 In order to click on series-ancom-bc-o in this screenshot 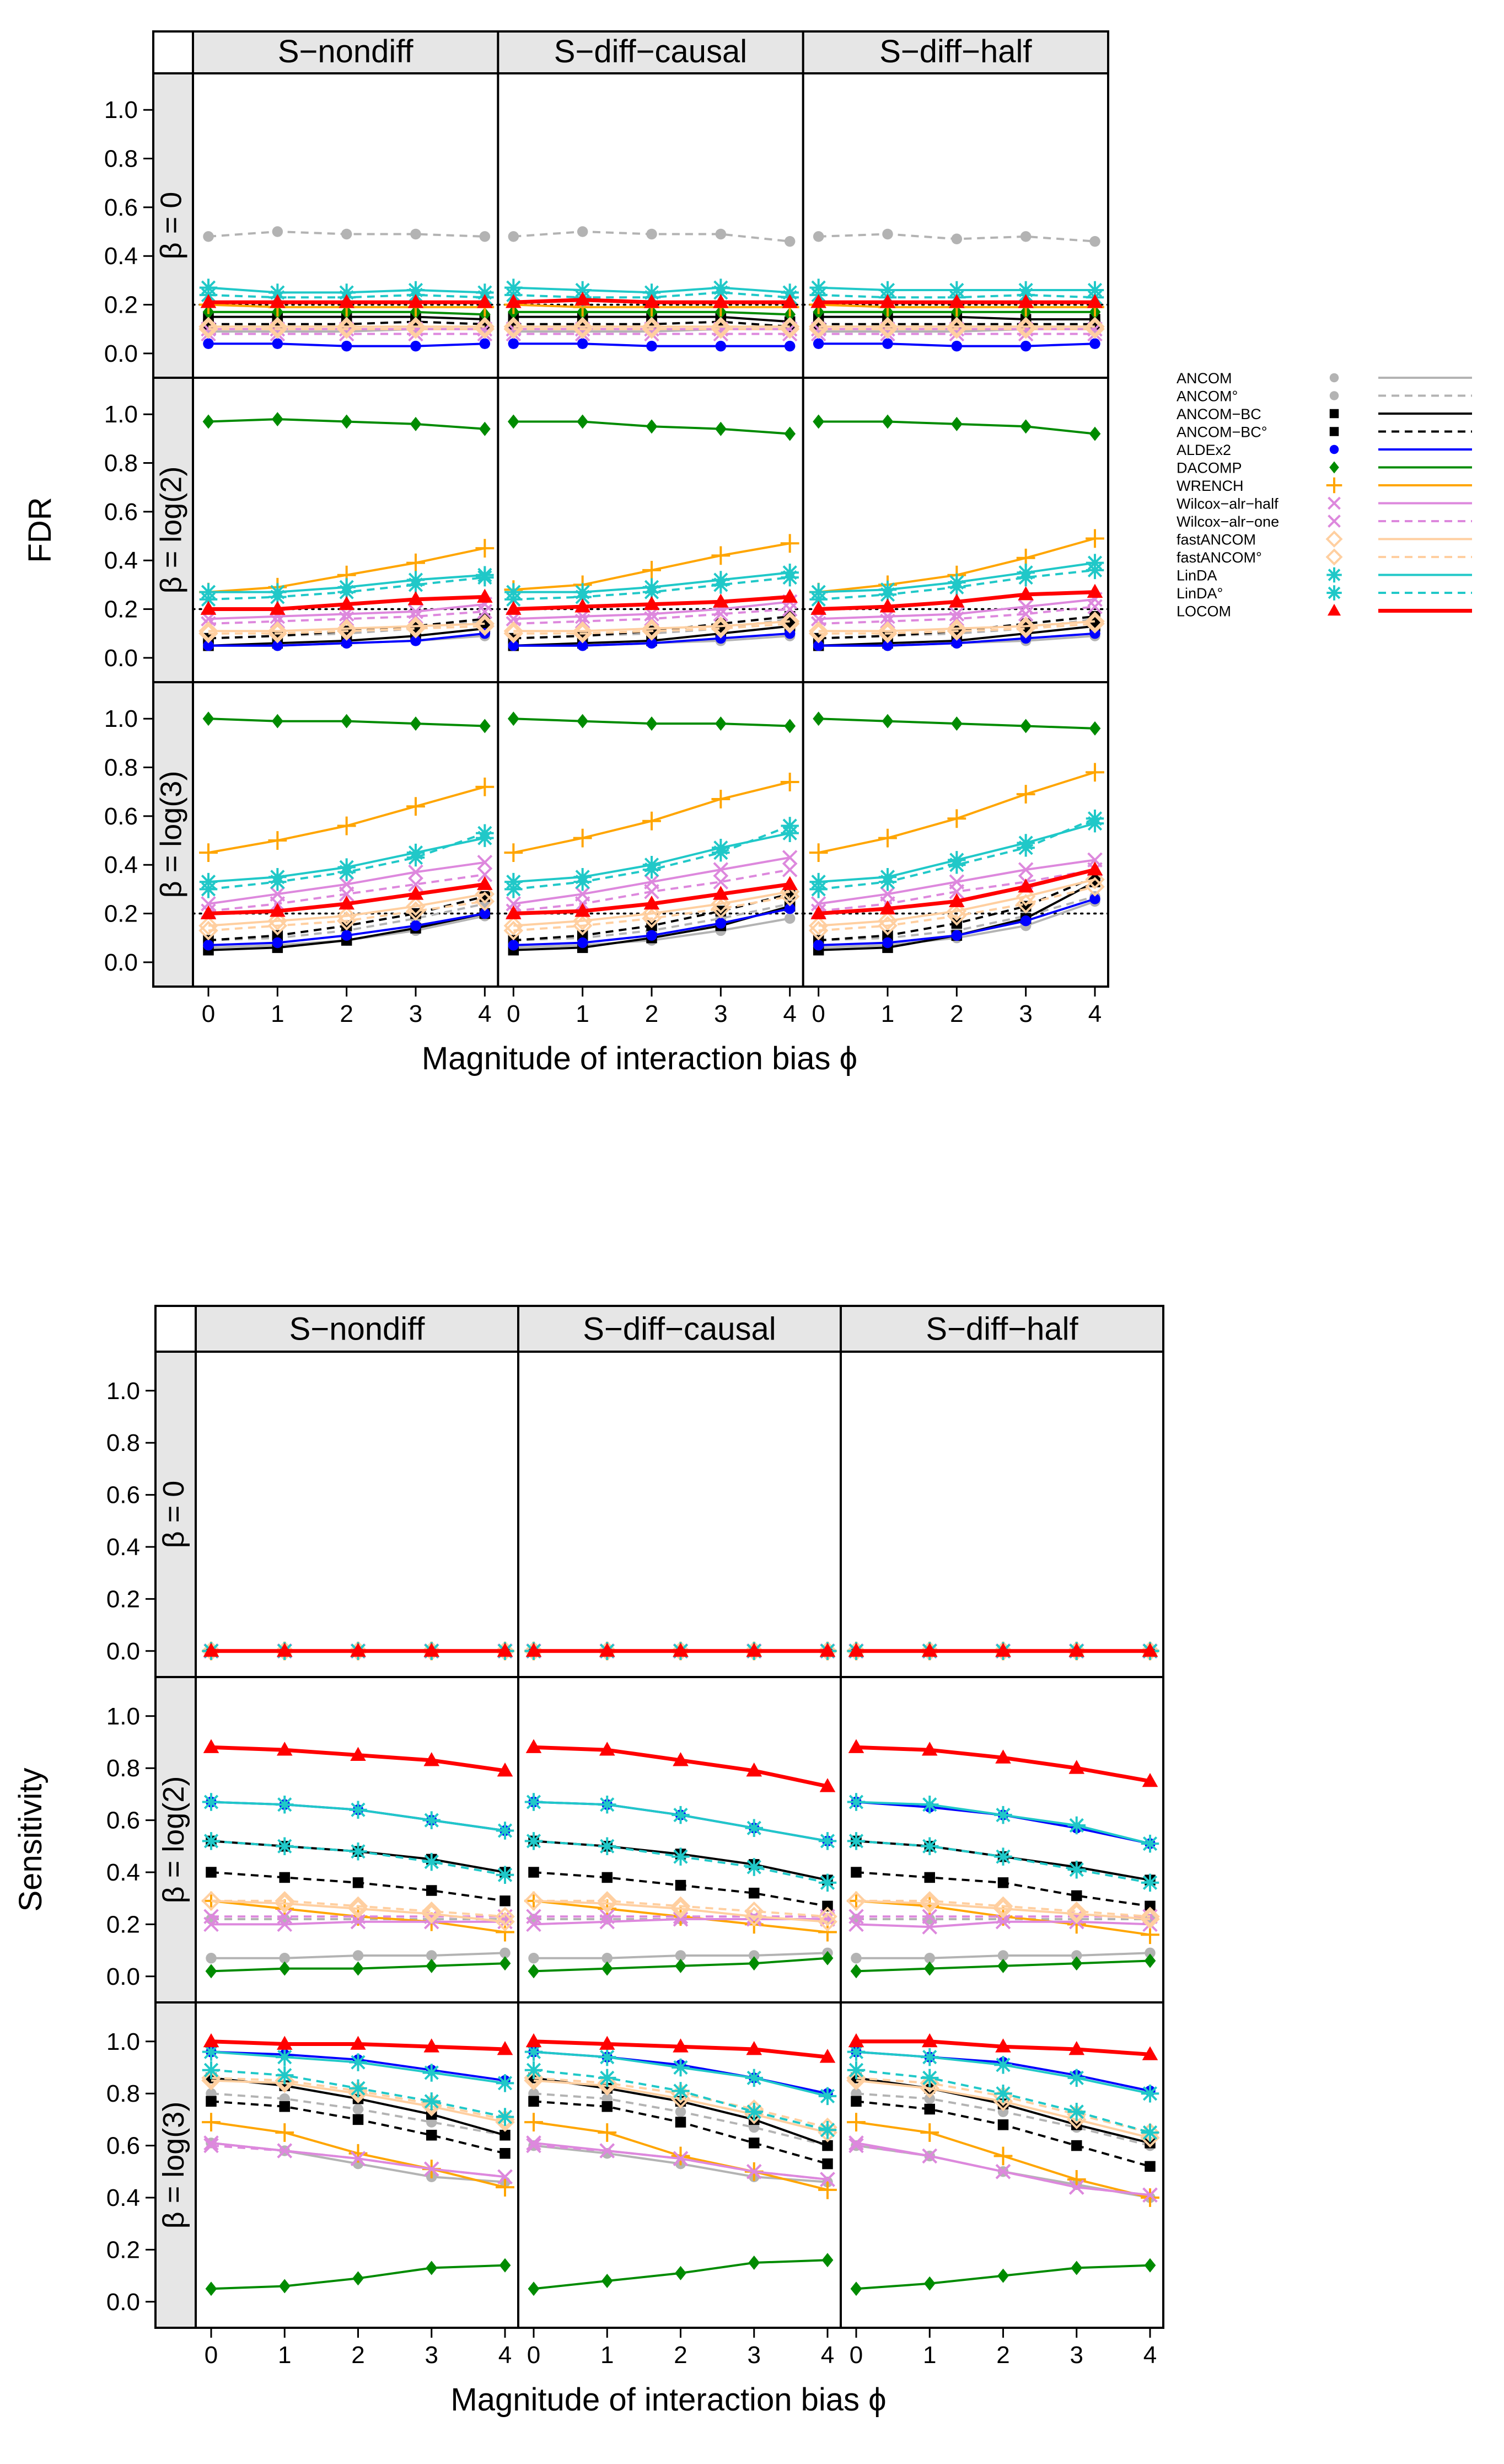, I will do `click(358, 1886)`.